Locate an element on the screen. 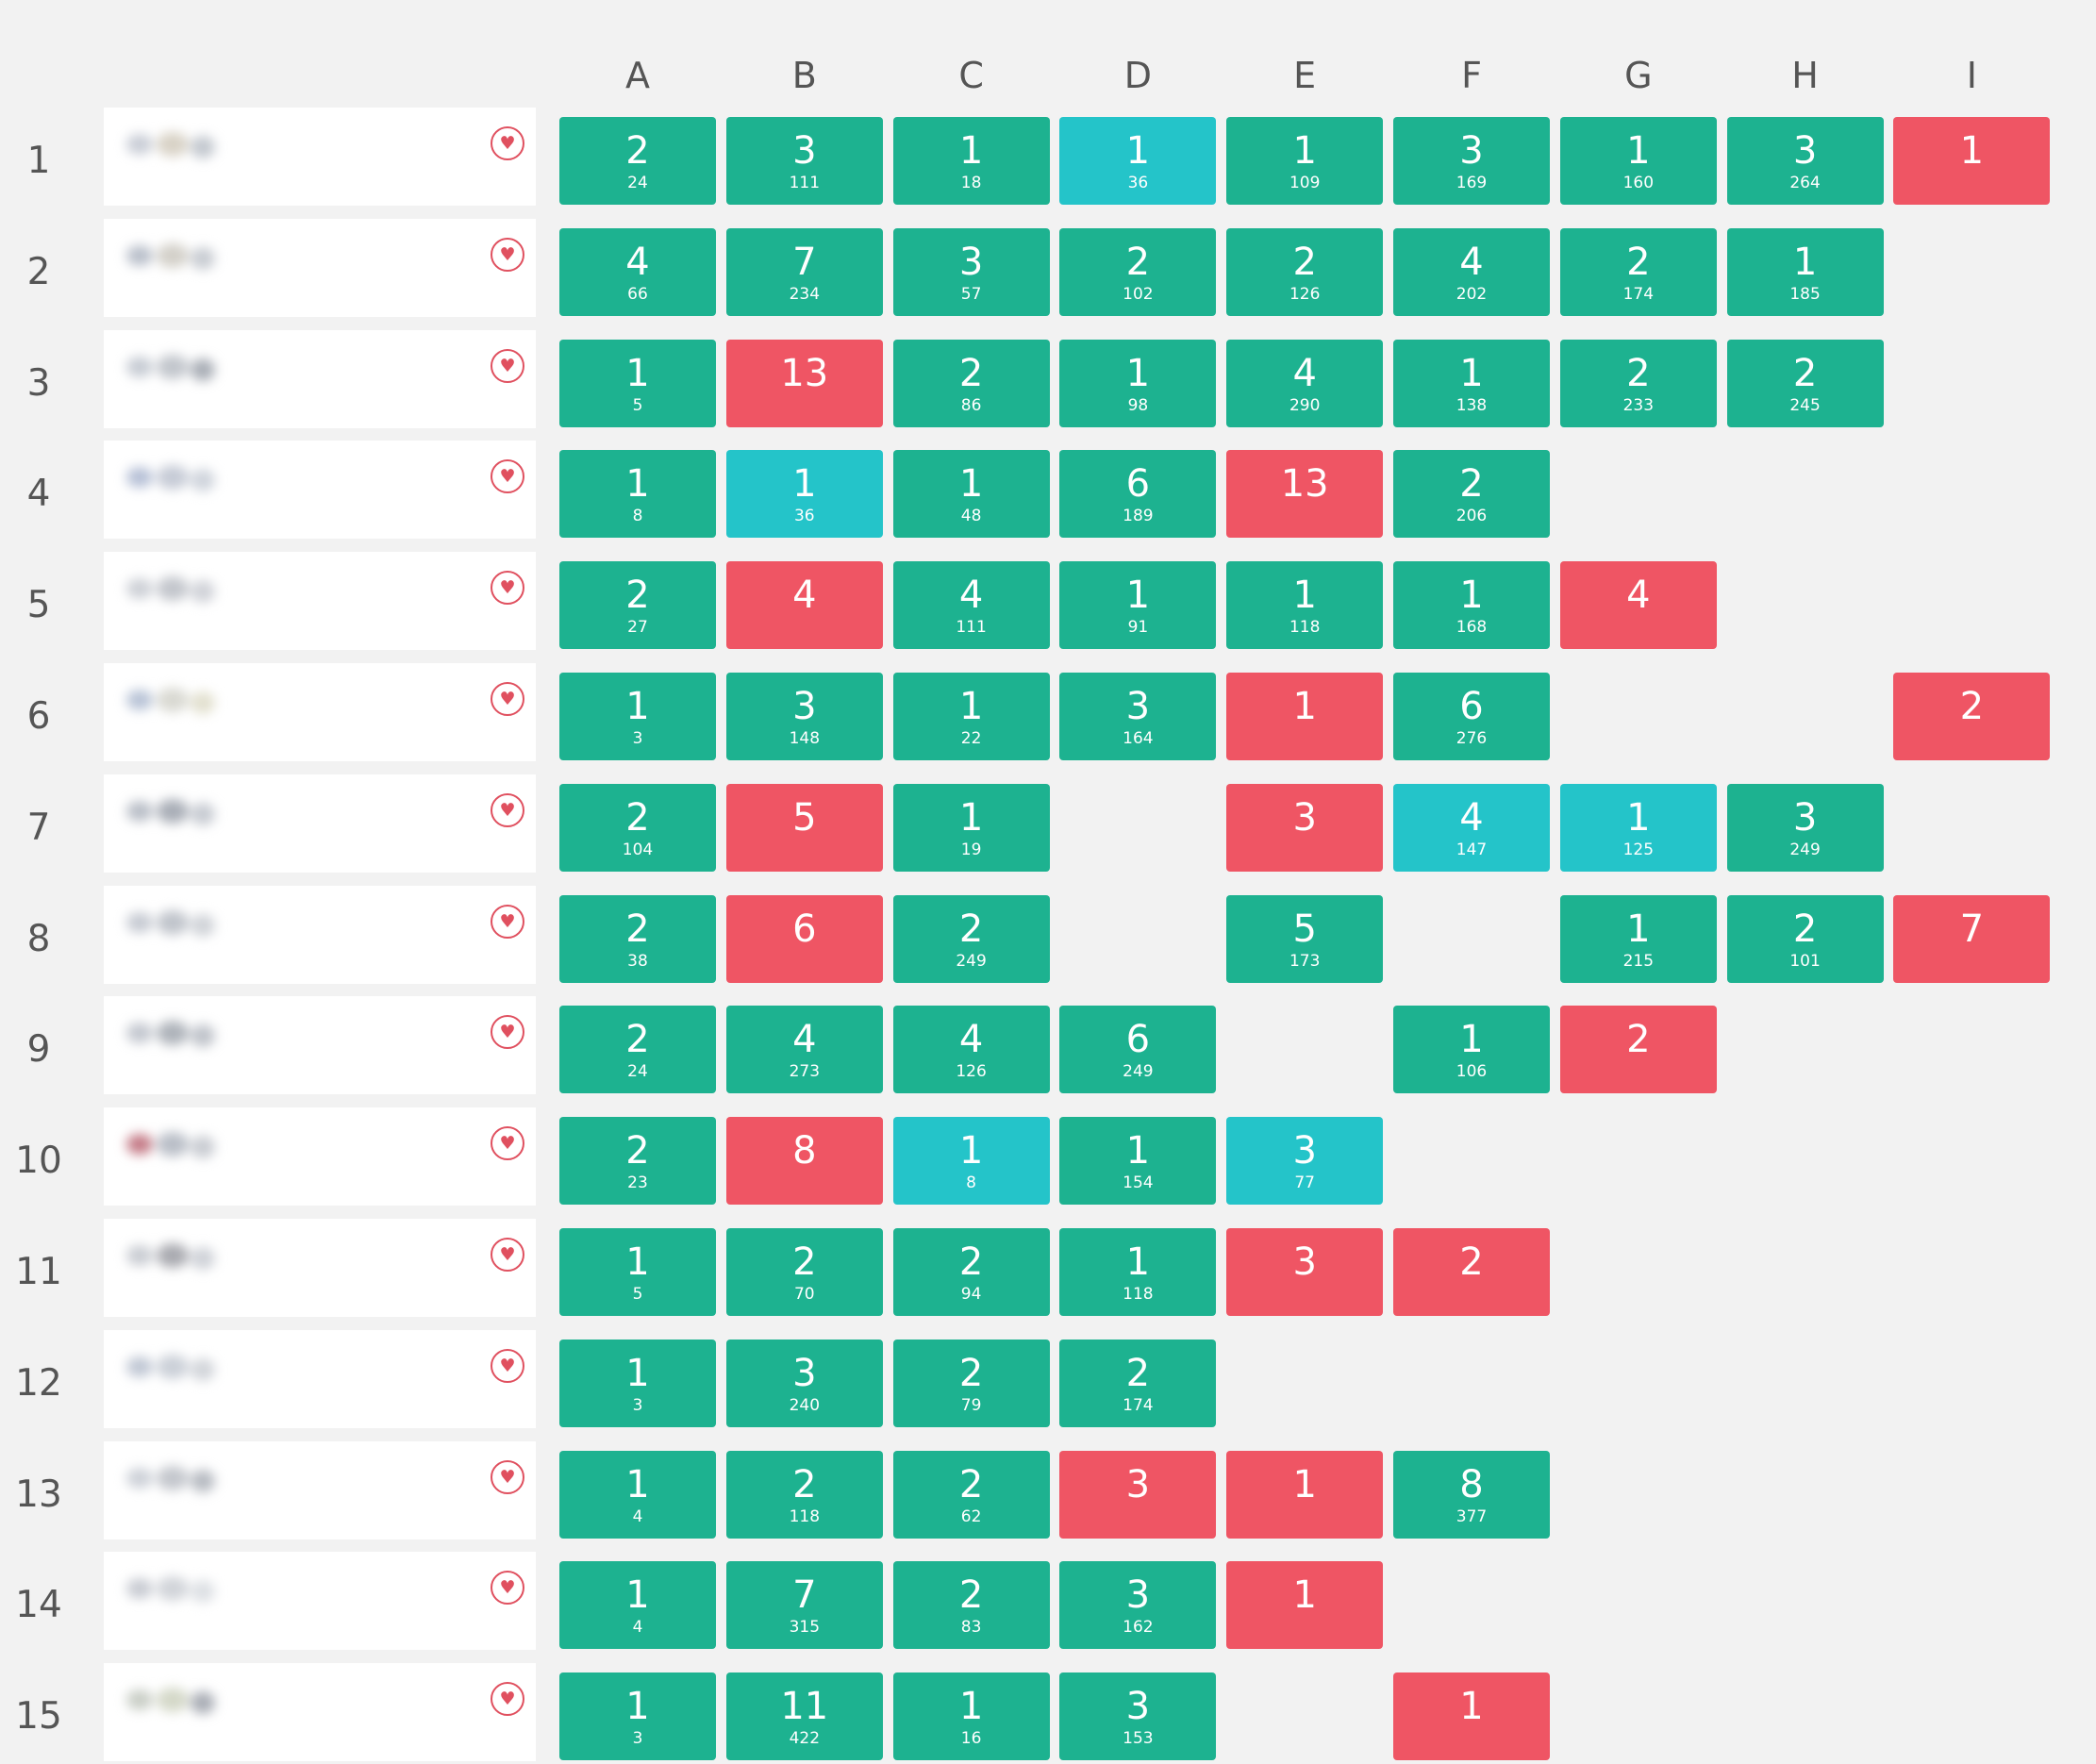 The width and height of the screenshot is (2096, 1764). problem-cell-f: 2 206 is located at coordinates (1471, 495).